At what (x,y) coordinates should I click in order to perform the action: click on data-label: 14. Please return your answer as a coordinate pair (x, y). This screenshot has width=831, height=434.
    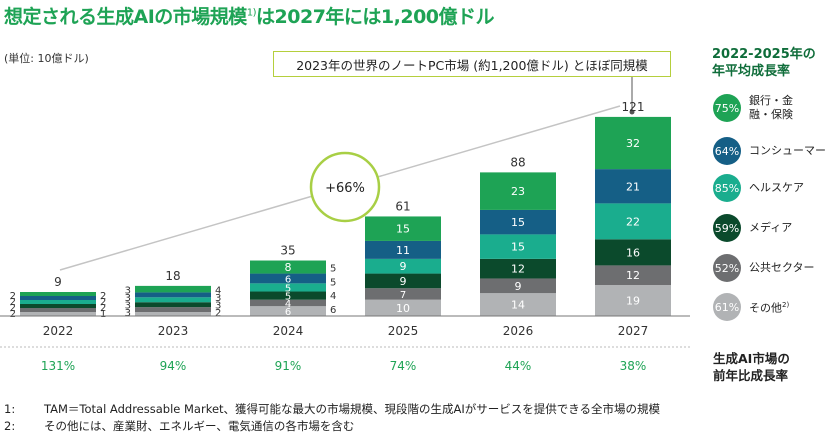
    Looking at the image, I should click on (518, 305).